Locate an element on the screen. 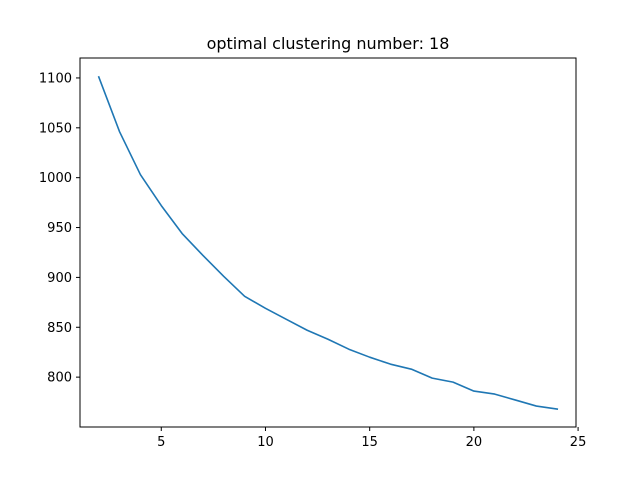 This screenshot has width=640, height=480. y-tick-label: 900 is located at coordinates (59, 278).